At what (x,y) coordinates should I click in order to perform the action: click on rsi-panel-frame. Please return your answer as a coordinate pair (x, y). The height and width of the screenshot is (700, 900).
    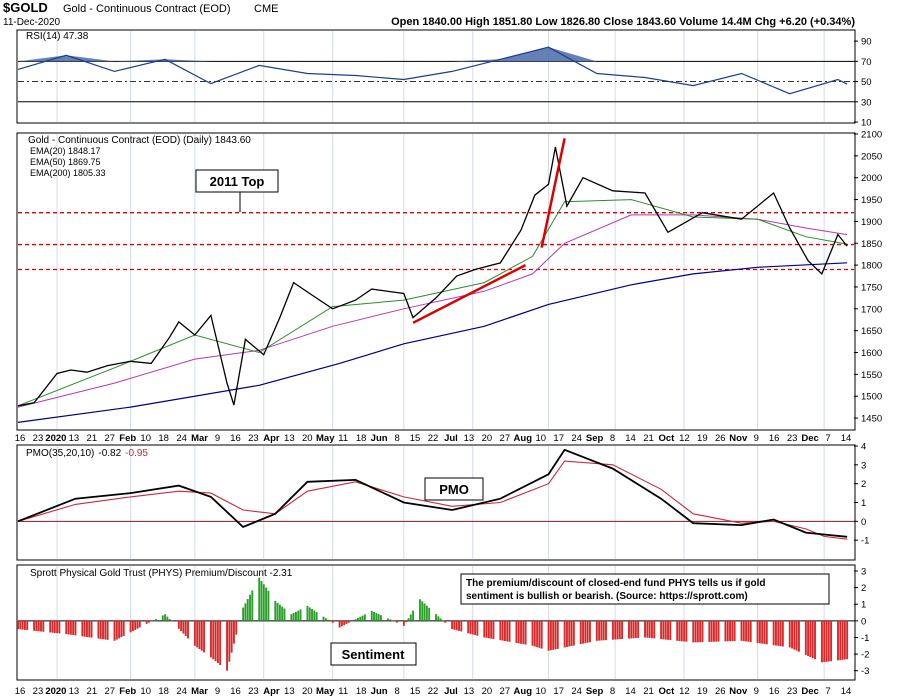
    Looking at the image, I should click on (436, 76).